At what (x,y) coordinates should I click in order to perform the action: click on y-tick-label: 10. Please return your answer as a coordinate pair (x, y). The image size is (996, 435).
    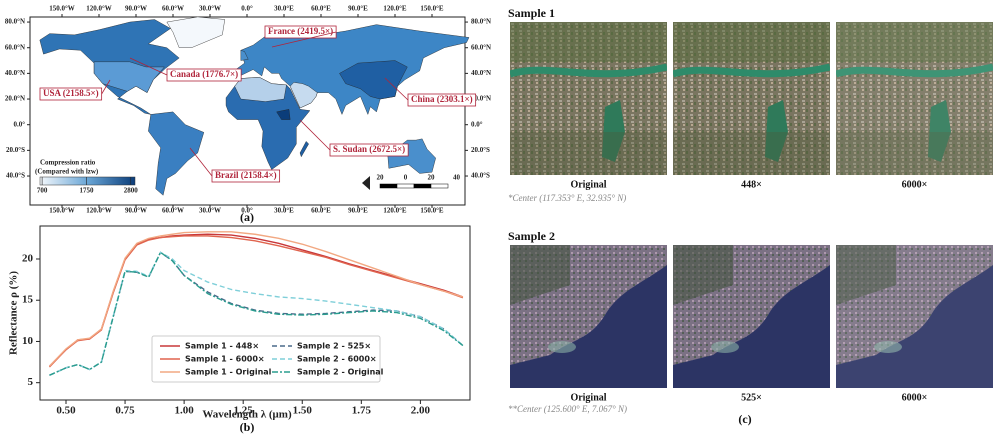
    Looking at the image, I should click on (28, 341).